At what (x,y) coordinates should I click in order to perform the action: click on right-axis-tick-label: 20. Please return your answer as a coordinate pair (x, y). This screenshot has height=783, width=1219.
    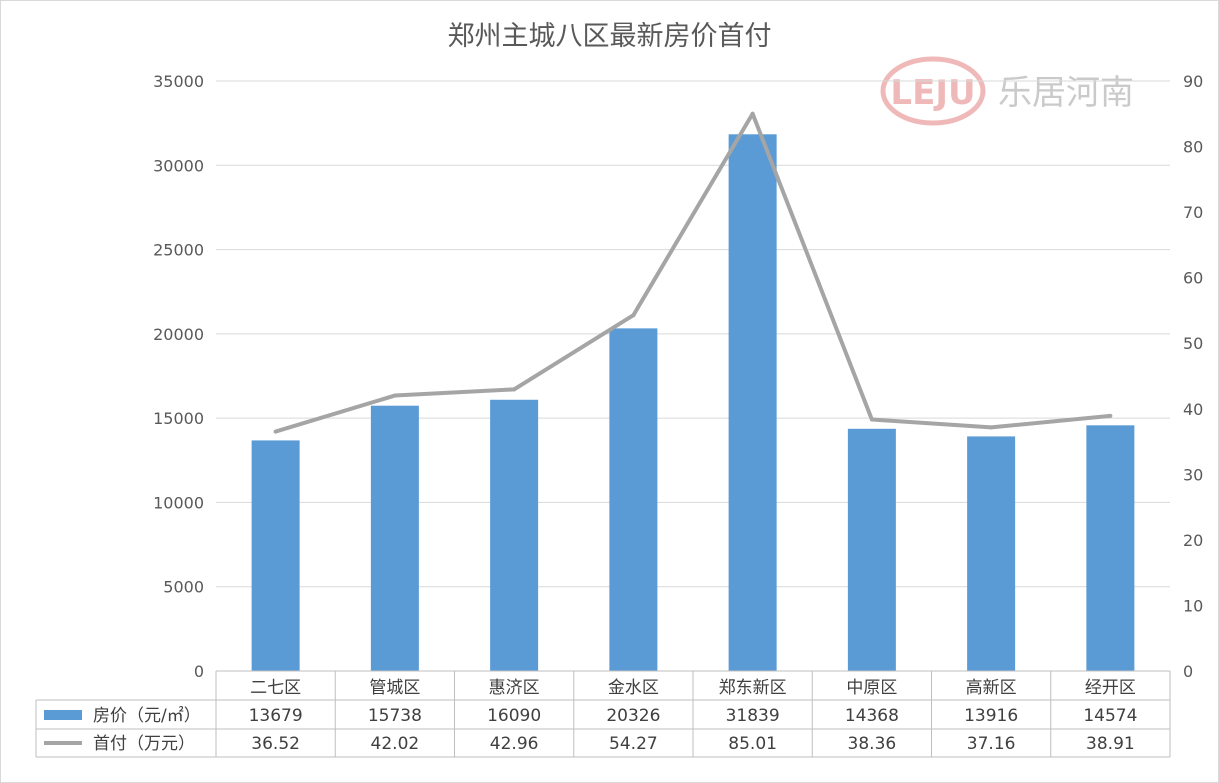
    Looking at the image, I should click on (1193, 540).